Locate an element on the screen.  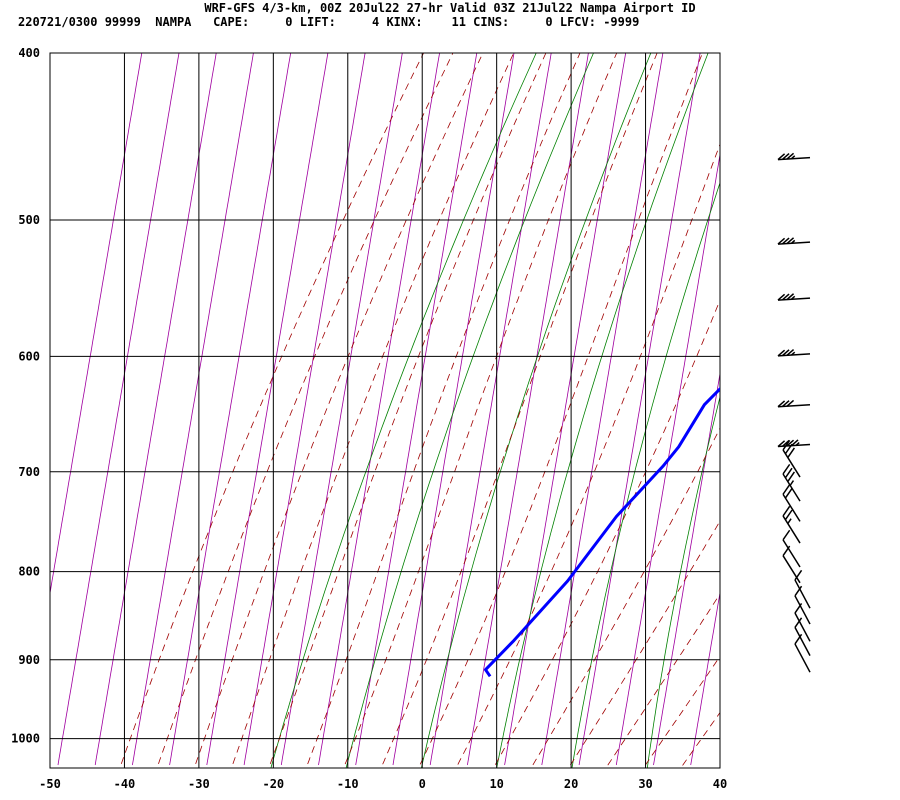
y-tick-label: 400 is located at coordinates (29, 53).